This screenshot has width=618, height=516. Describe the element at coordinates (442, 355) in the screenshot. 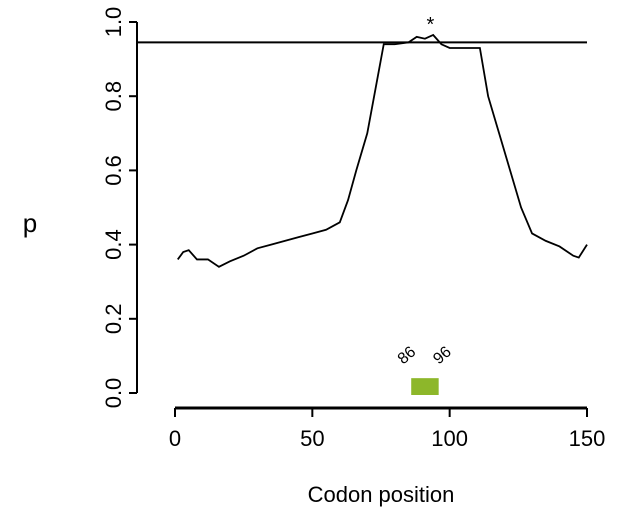

I see `region-end-label: 96` at that location.